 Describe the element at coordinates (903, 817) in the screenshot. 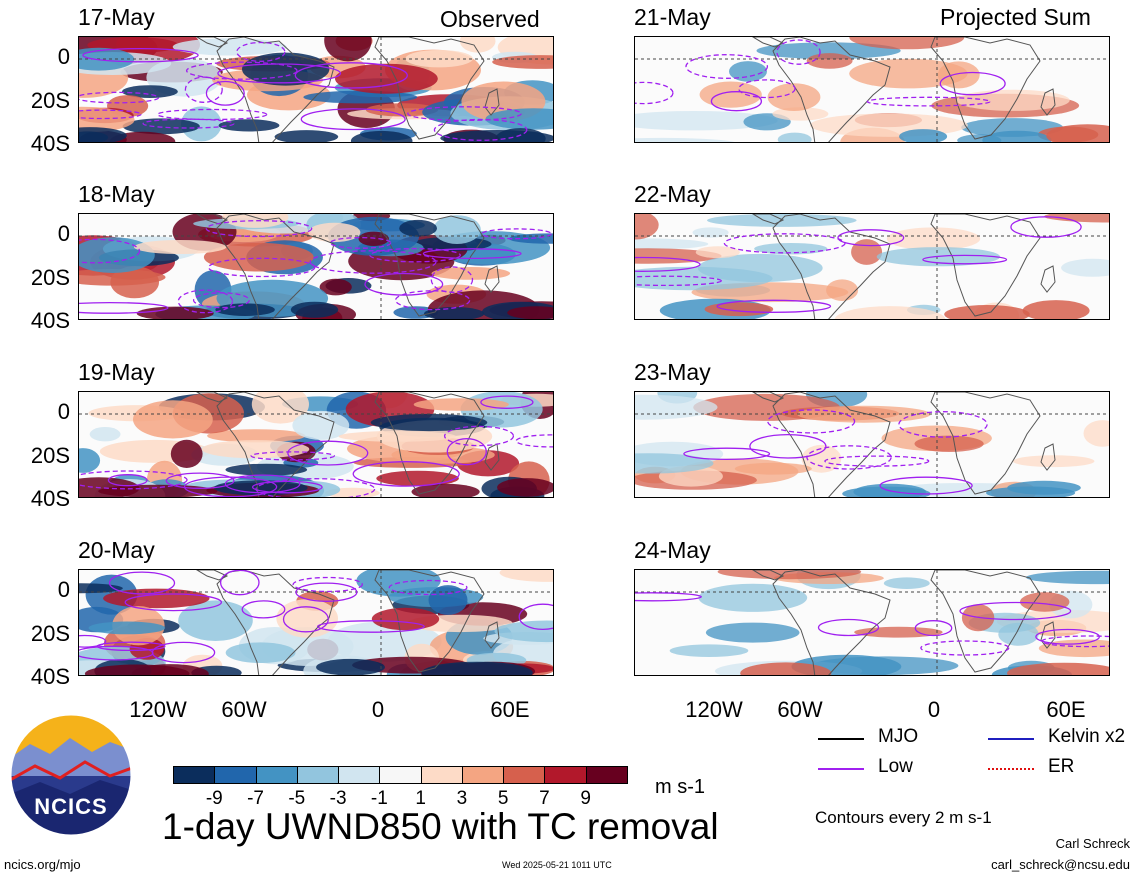

I see `contour-note: Contours every 2 m s-1` at that location.